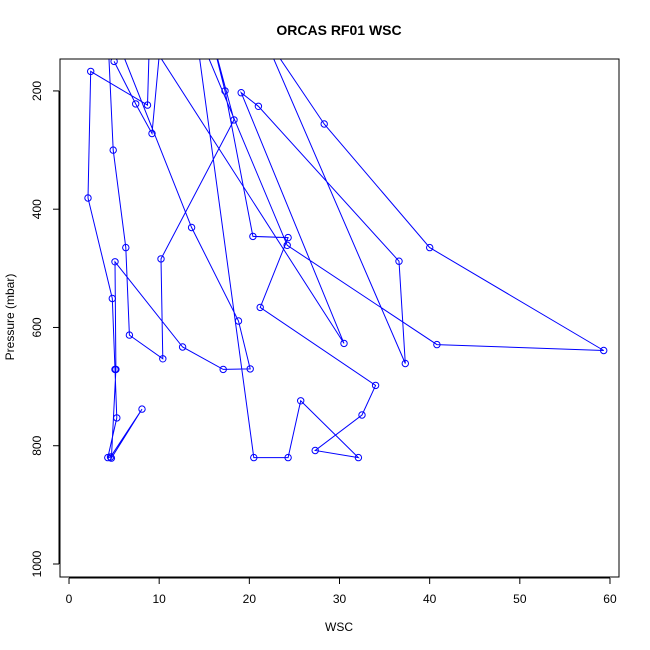 This screenshot has width=650, height=650. I want to click on x-tick-label: 60, so click(610, 599).